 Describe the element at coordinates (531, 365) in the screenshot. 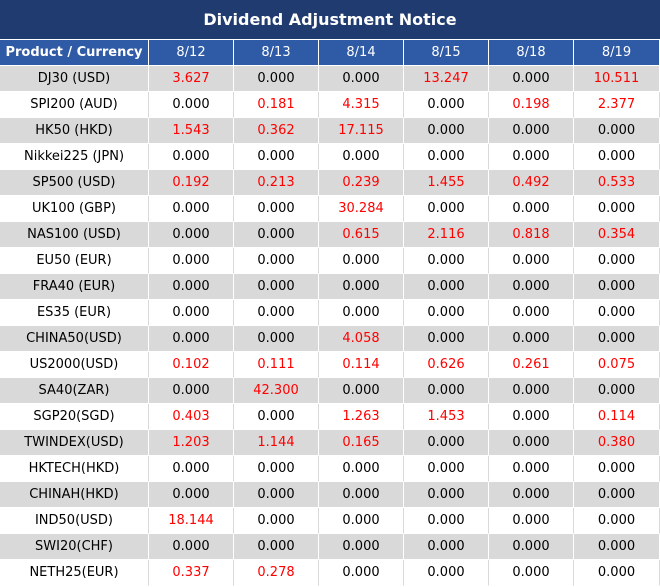

I see `adjustment-value: 0.261` at that location.